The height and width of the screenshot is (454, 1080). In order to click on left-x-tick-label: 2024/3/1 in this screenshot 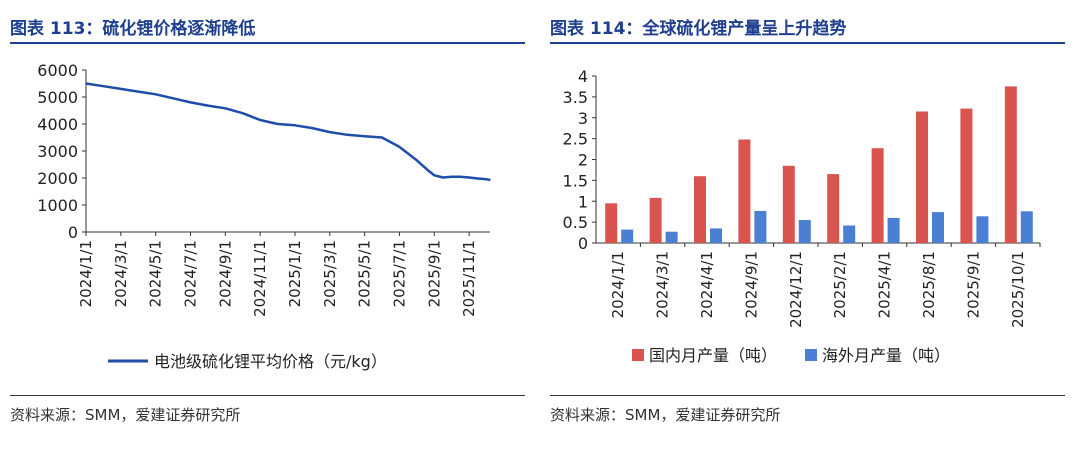, I will do `click(121, 273)`.